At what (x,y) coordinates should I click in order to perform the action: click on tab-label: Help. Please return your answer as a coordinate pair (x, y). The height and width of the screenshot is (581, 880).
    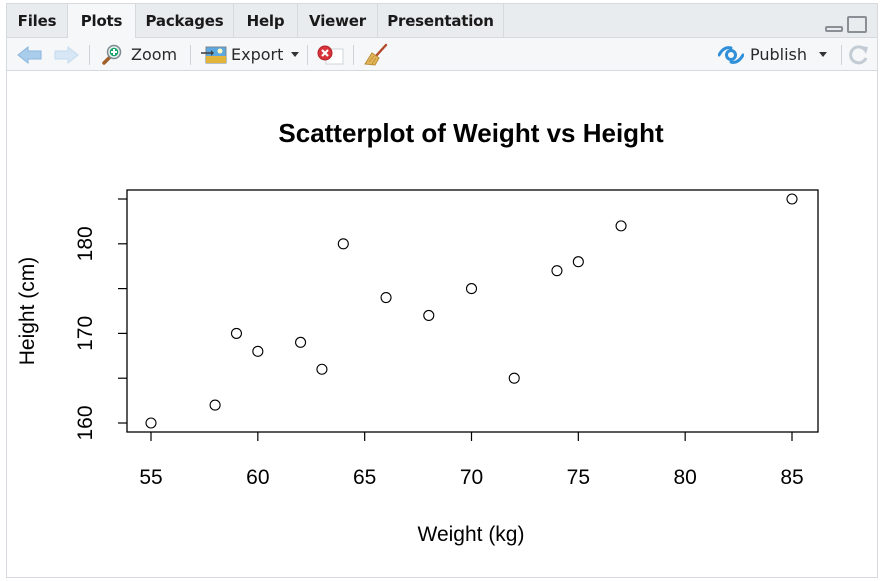
    Looking at the image, I should click on (265, 21).